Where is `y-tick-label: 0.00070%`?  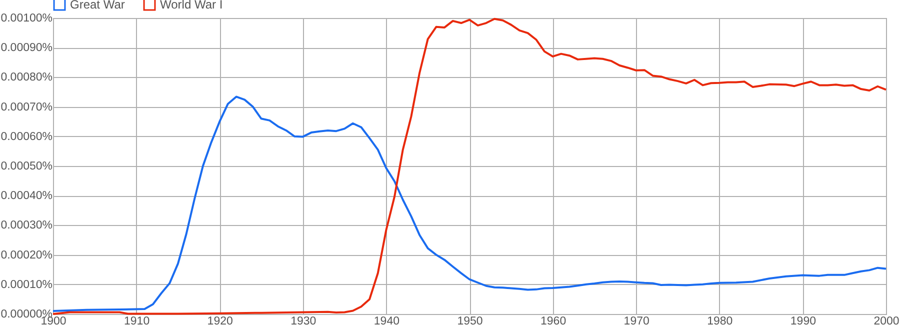 y-tick-label: 0.00070% is located at coordinates (26, 107).